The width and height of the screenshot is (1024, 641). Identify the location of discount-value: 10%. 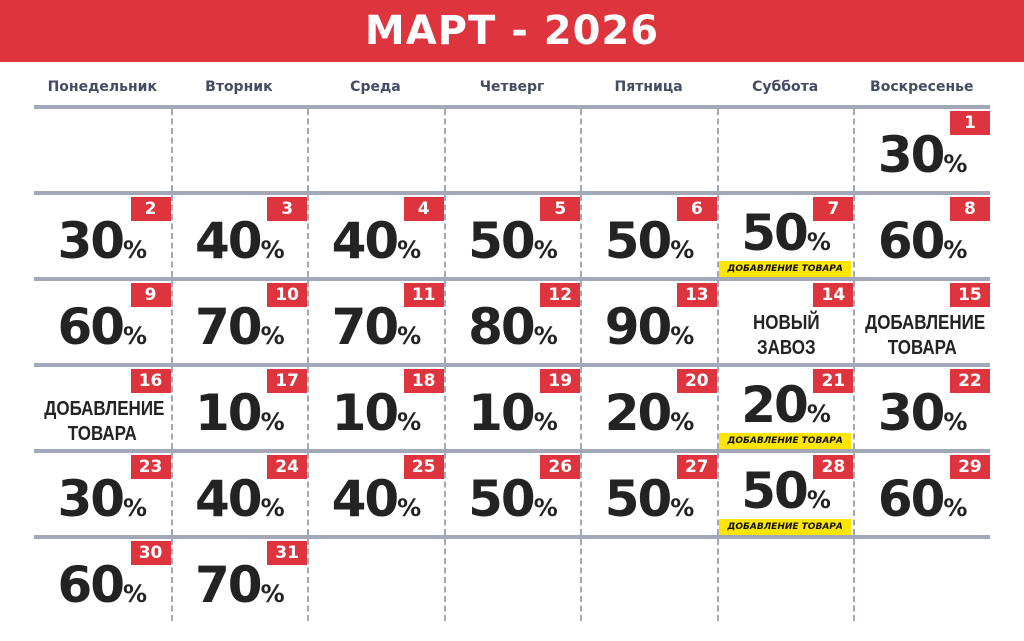
(240, 417).